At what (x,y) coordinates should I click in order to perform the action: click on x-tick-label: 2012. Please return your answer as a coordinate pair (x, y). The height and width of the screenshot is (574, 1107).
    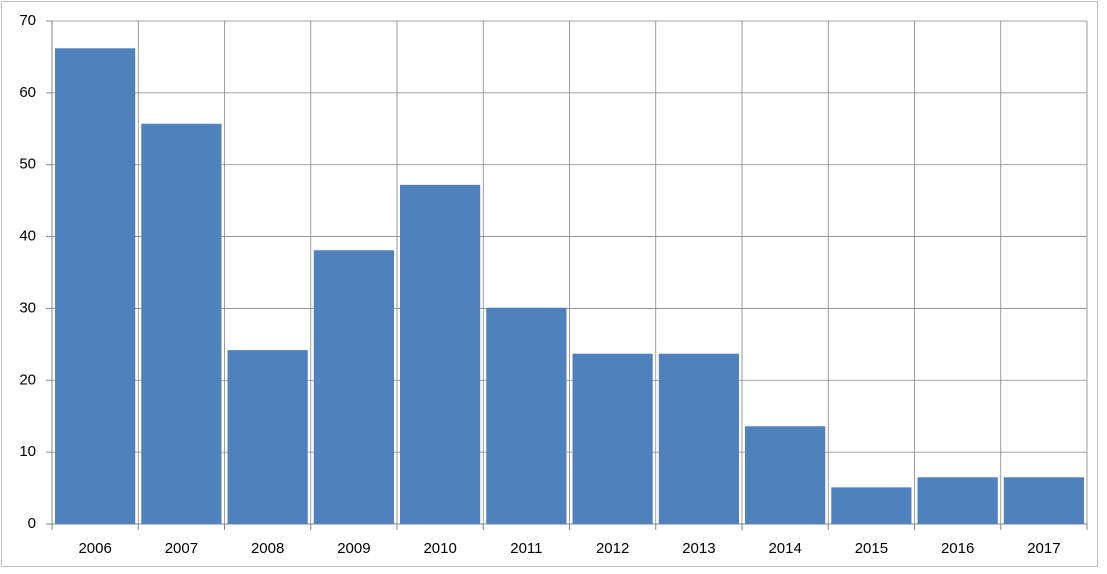
    Looking at the image, I should click on (612, 548).